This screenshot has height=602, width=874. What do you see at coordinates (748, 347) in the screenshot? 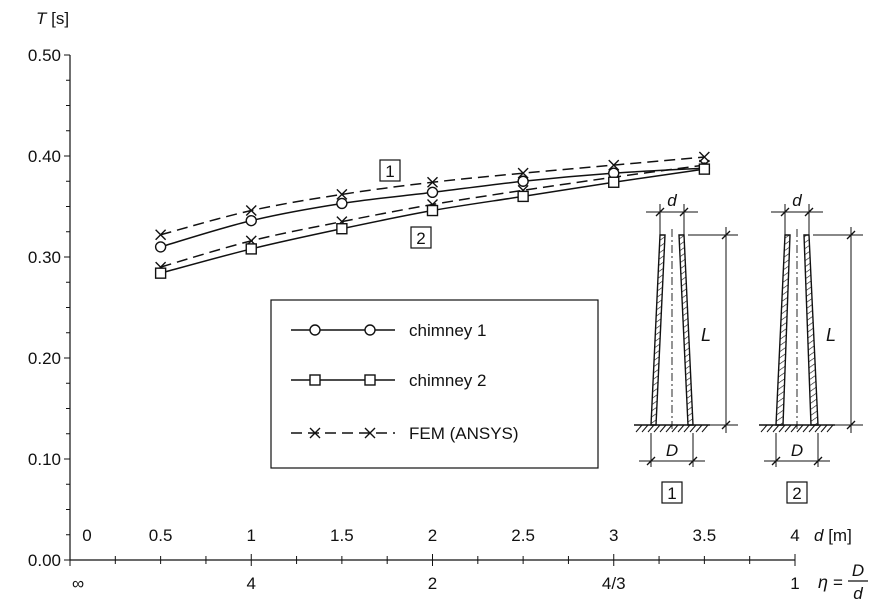
I see `chimney-inset: d D L 1 d D L 2` at bounding box center [748, 347].